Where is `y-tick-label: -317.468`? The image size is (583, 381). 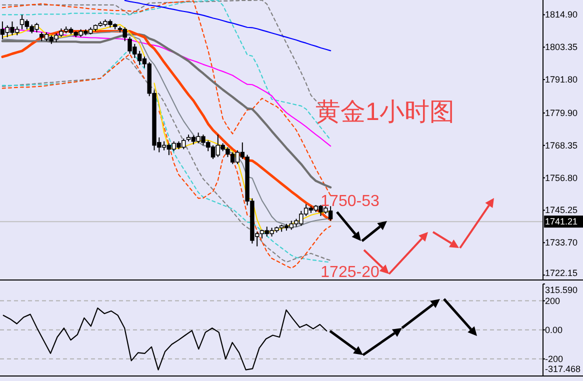 y-tick-label: -317.468 is located at coordinates (563, 369).